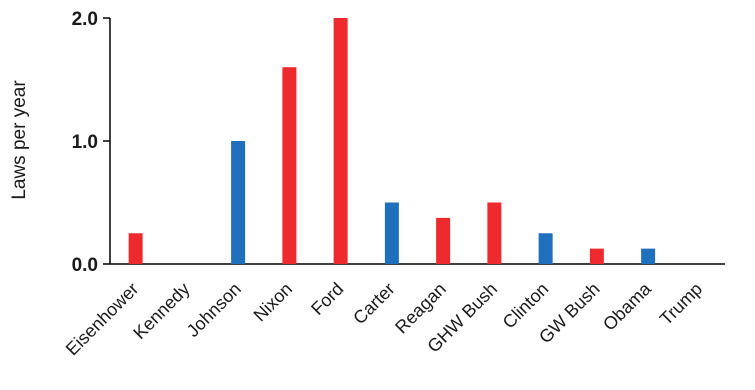 The image size is (755, 390). I want to click on x-tick-label: Ford, so click(327, 299).